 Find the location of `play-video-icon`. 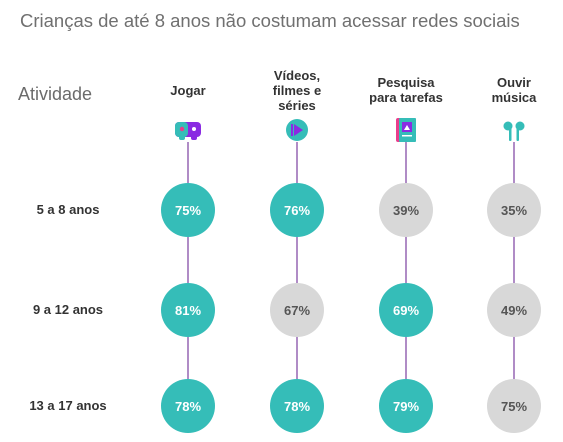

play-video-icon is located at coordinates (297, 130).